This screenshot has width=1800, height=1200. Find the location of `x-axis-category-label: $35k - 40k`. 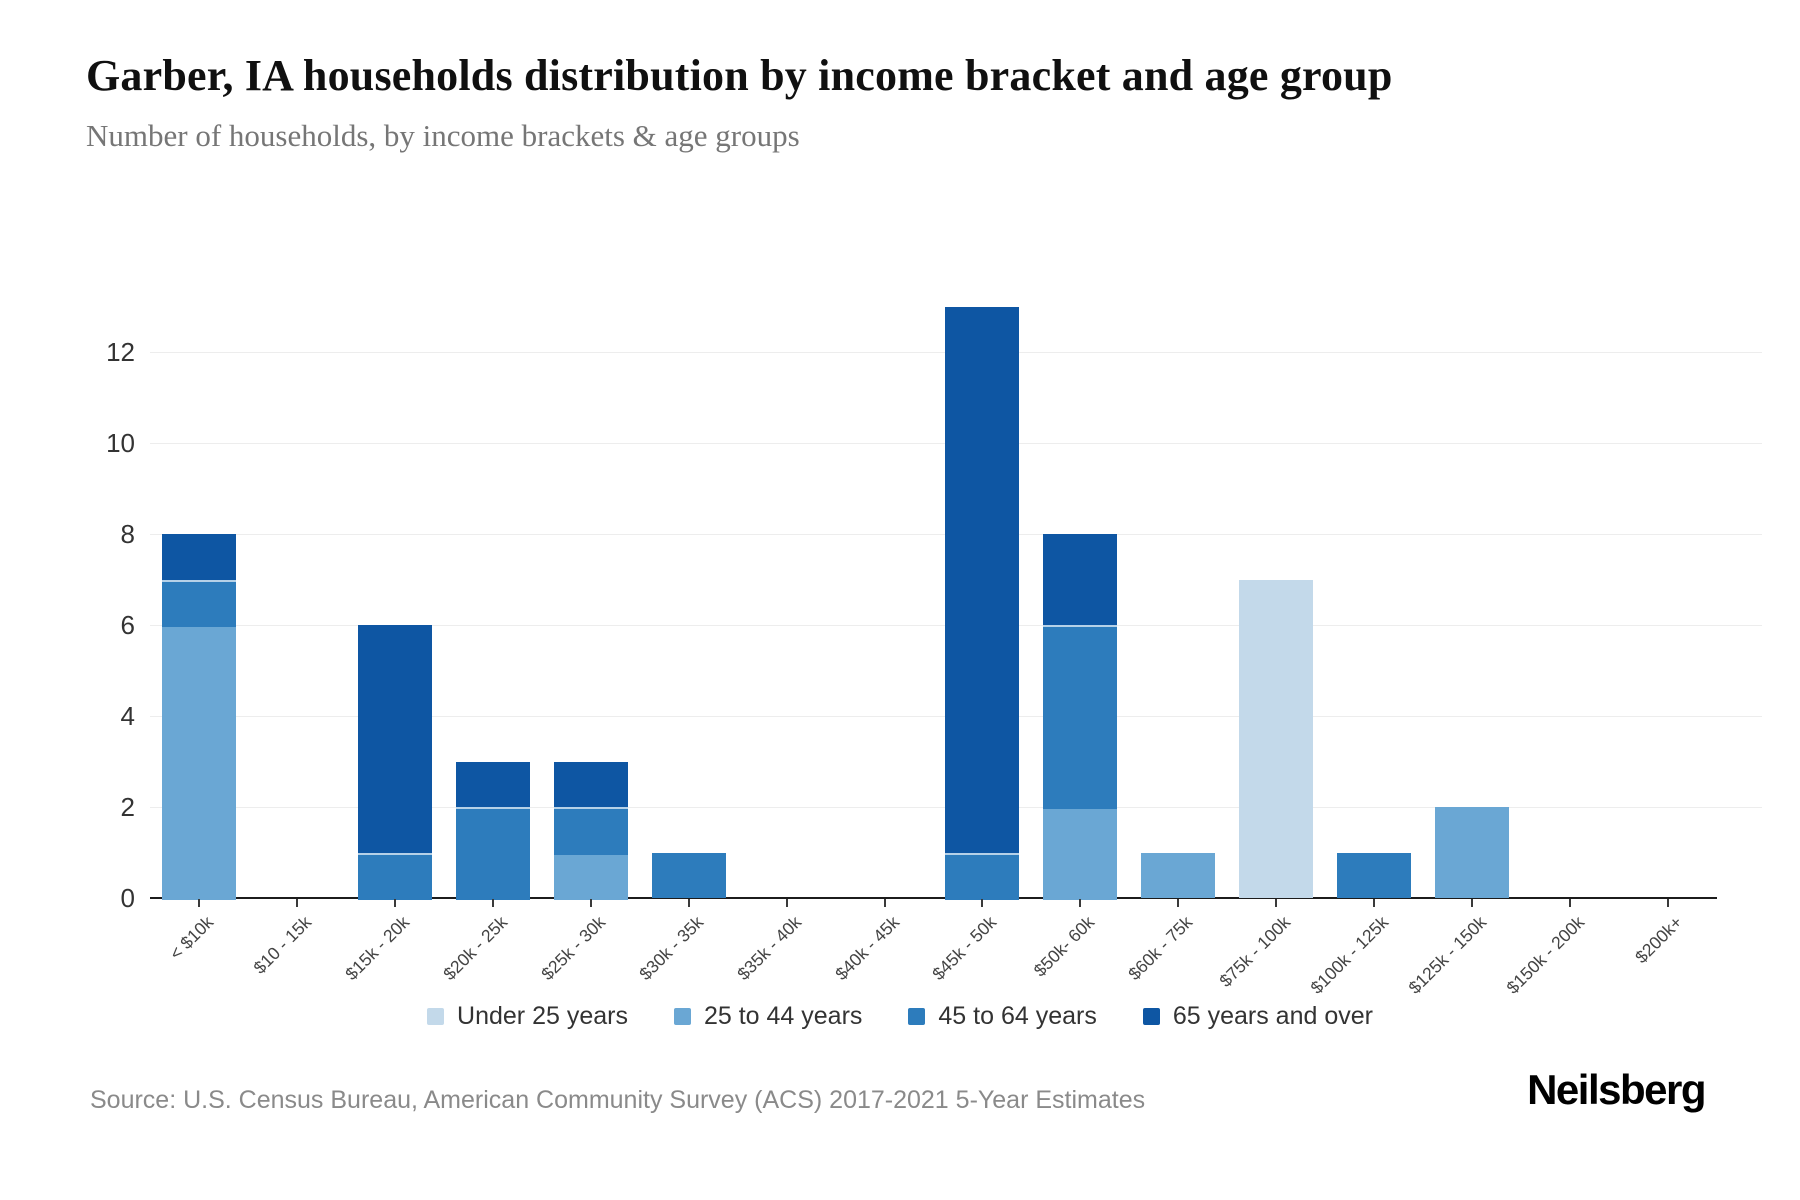

x-axis-category-label: $35k - 40k is located at coordinates (768, 948).